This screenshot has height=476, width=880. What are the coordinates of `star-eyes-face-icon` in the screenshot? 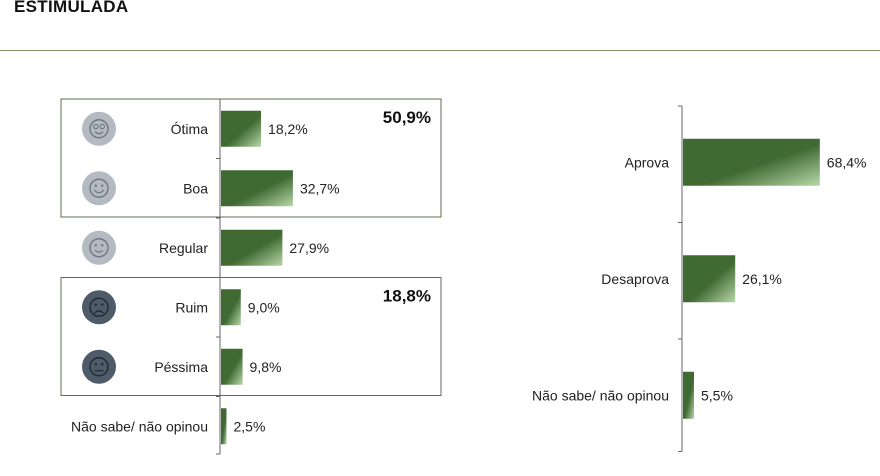 It's located at (99, 128).